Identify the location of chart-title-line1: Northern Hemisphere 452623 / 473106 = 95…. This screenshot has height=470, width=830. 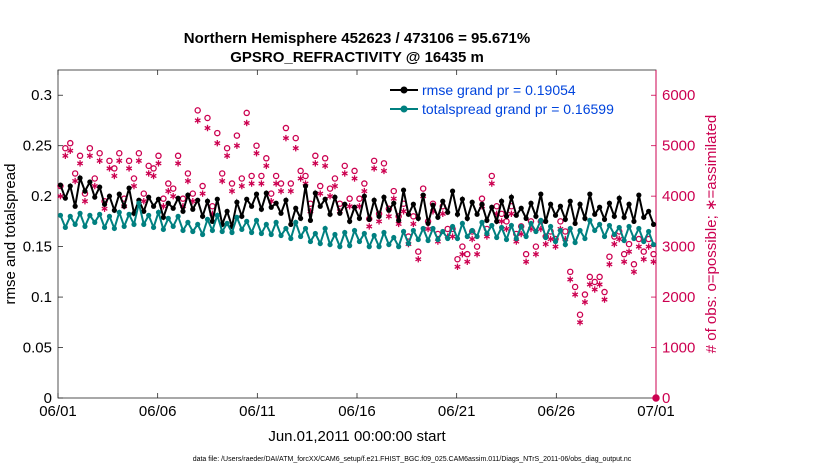
(357, 38).